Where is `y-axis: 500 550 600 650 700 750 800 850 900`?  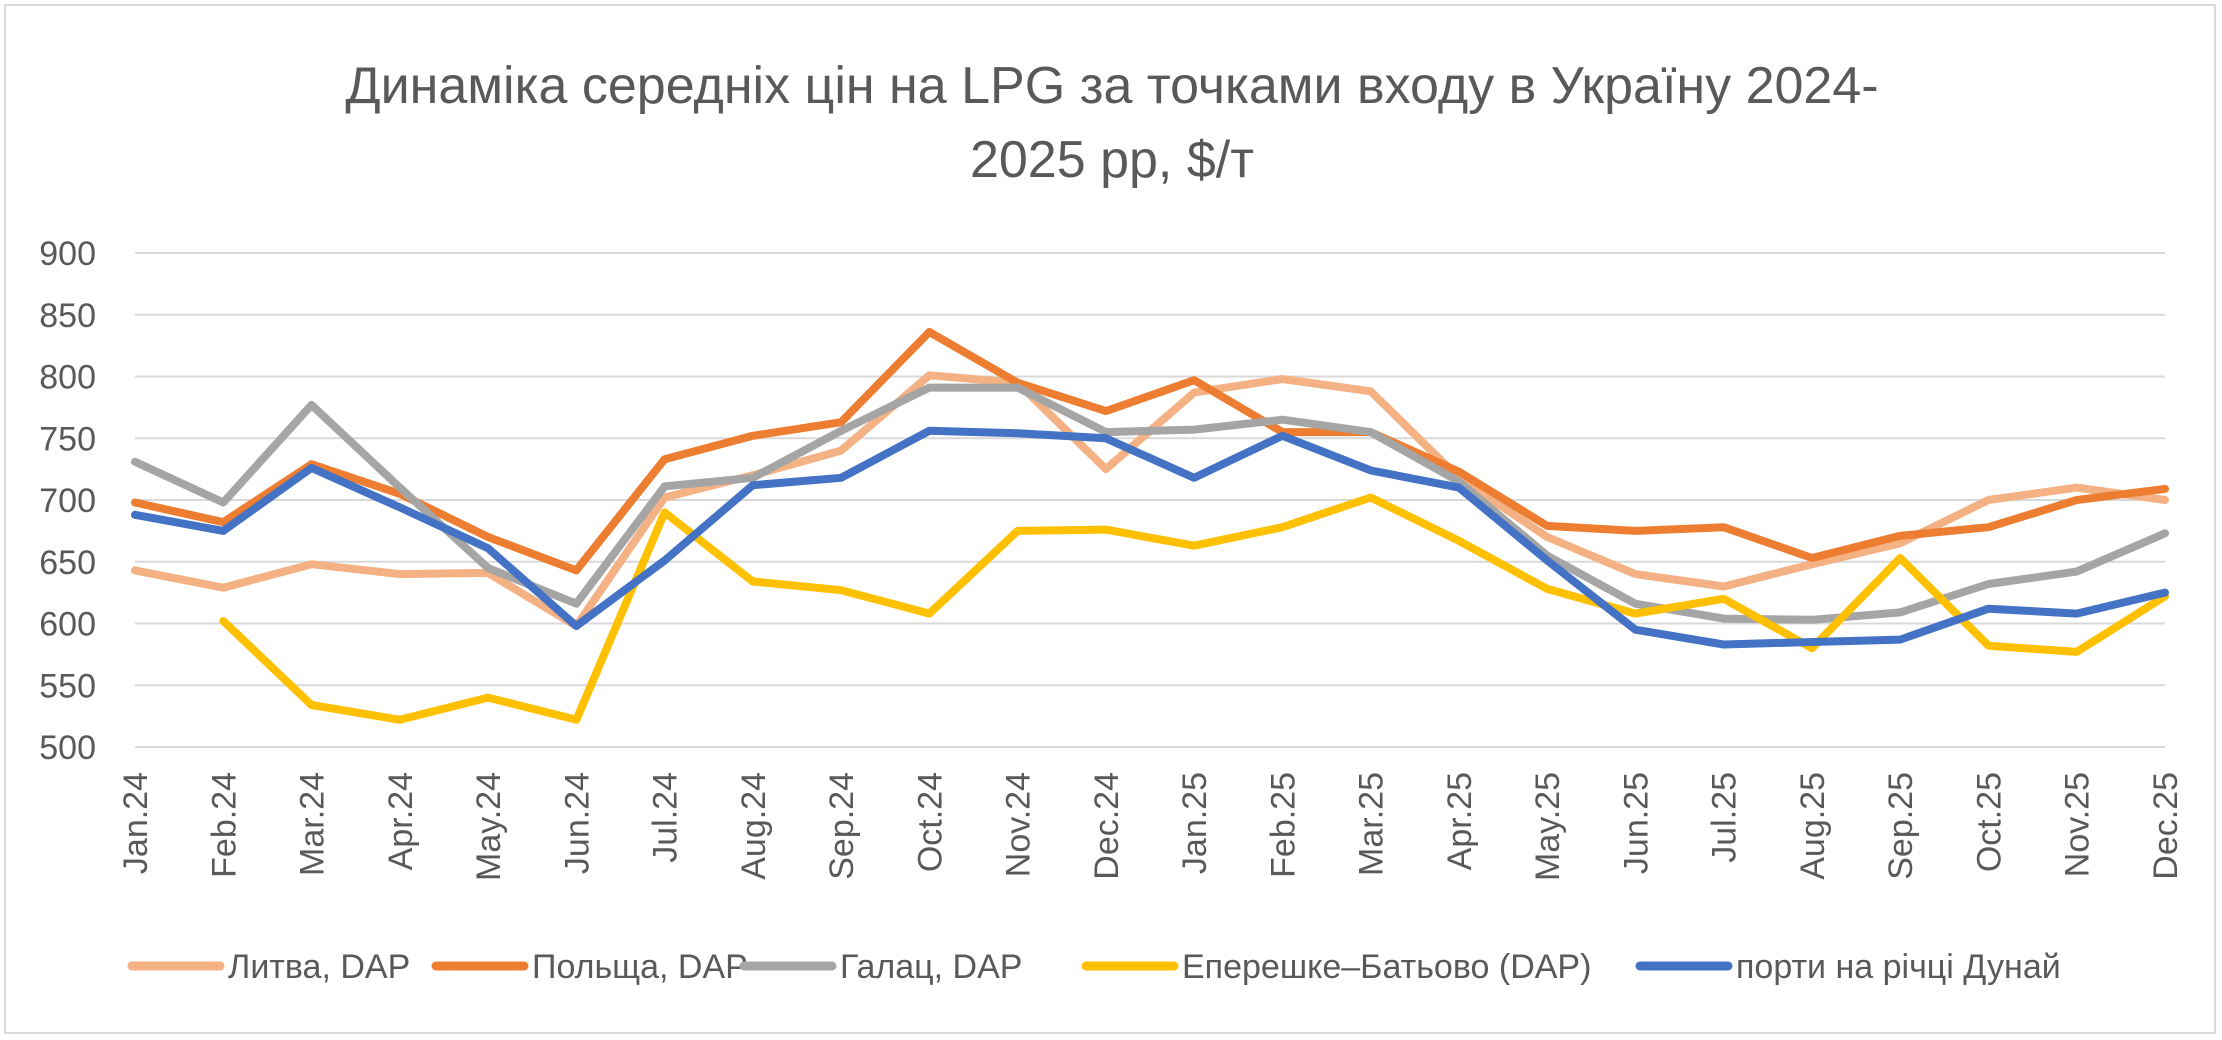 y-axis: 500 550 600 650 700 750 800 850 900 is located at coordinates (67, 501).